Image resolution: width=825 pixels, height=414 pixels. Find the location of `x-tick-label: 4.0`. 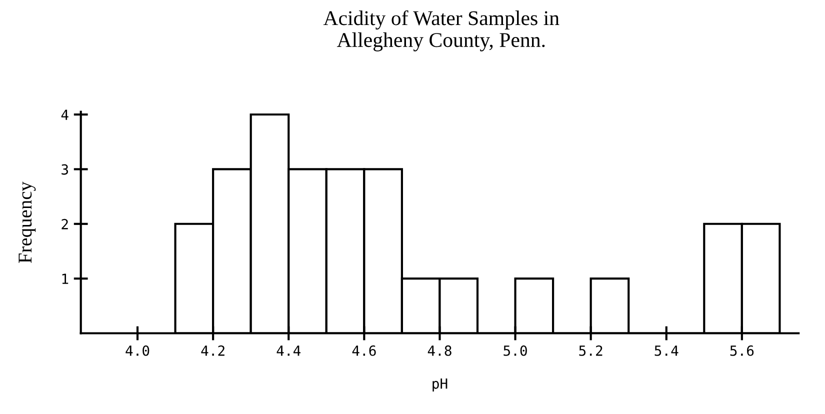

x-tick-label: 4.0 is located at coordinates (138, 350).